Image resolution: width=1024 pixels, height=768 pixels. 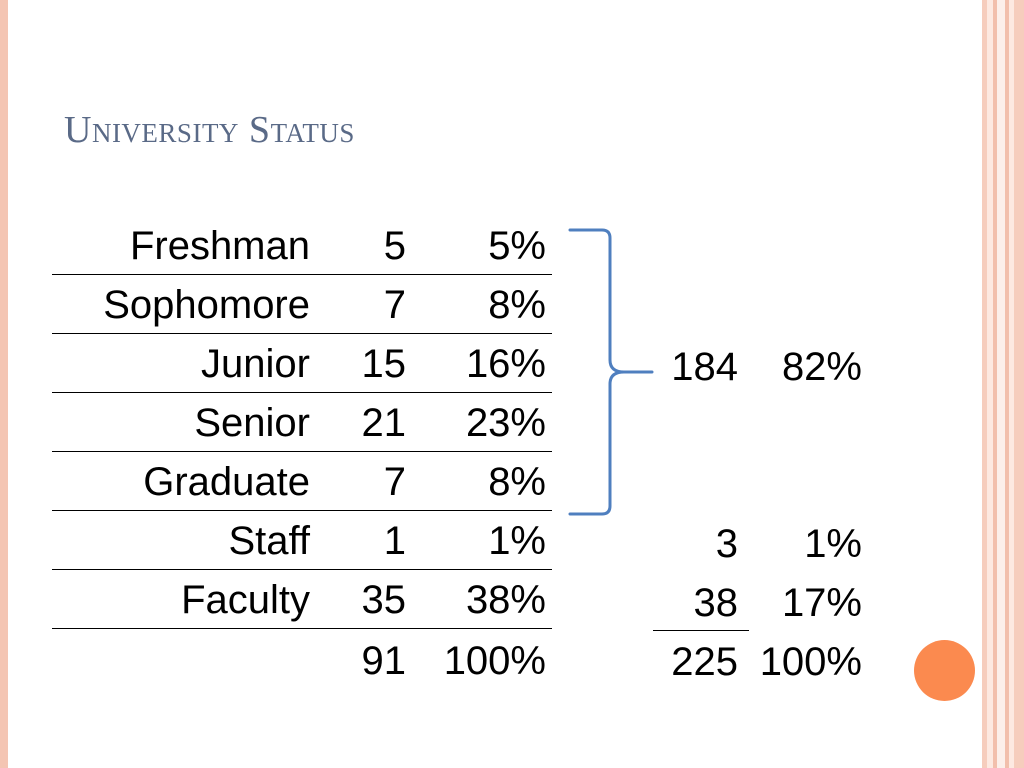 I want to click on total-percent: 100%, so click(x=494, y=661).